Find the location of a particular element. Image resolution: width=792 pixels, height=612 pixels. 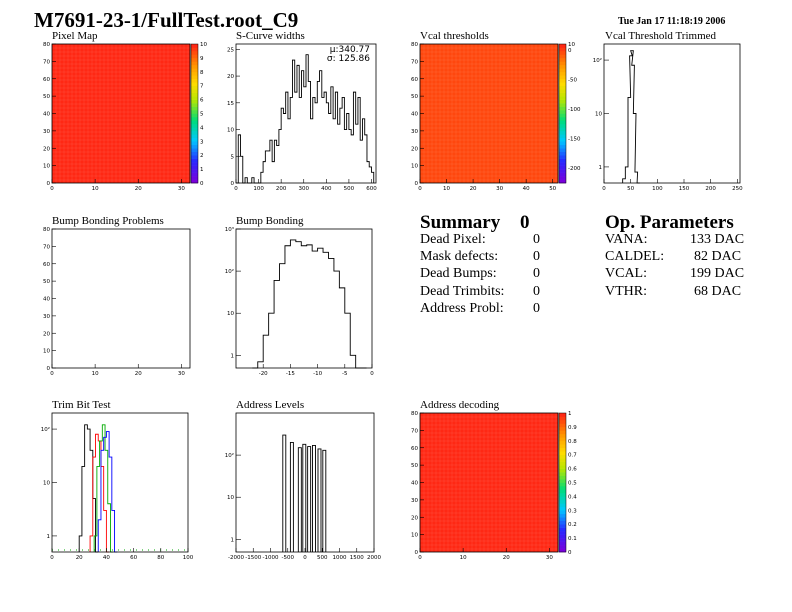

address-decoding-ztick-label-4: 0.4 is located at coordinates (572, 497).